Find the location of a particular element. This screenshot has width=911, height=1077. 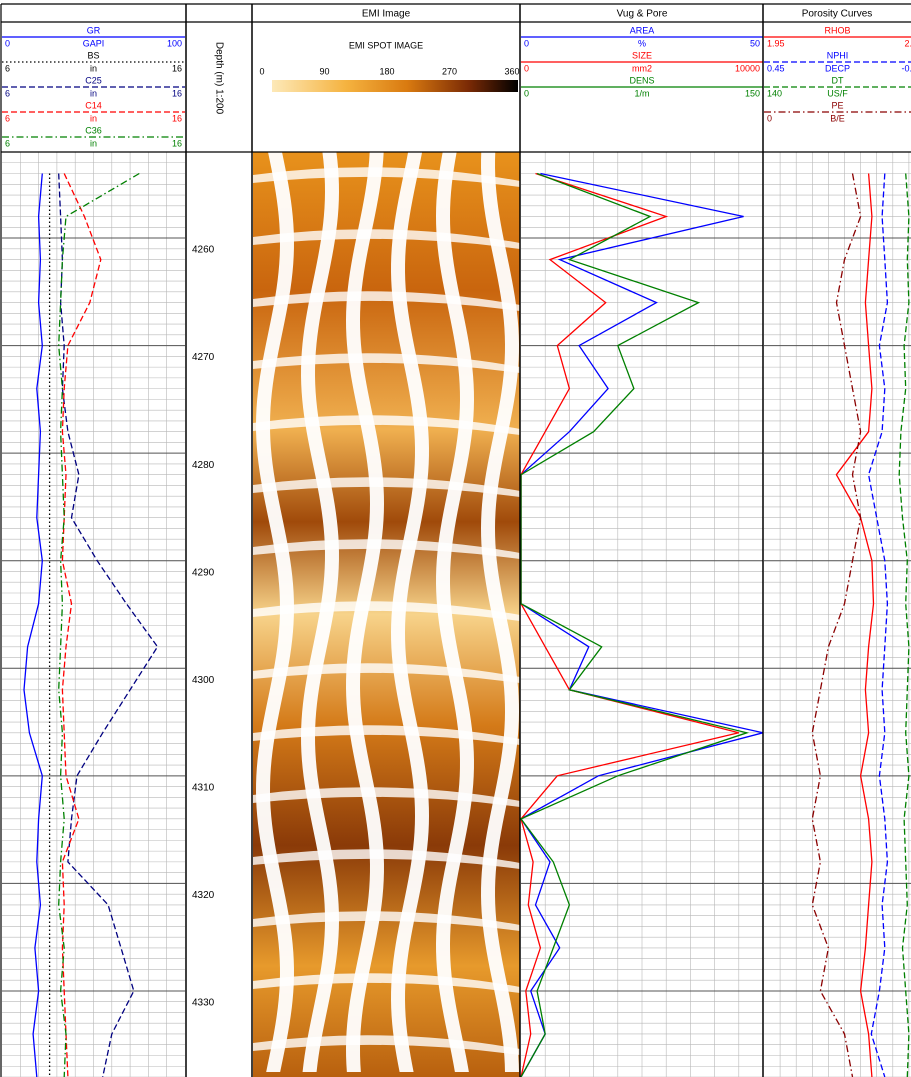

curve-name: AREA is located at coordinates (642, 30).